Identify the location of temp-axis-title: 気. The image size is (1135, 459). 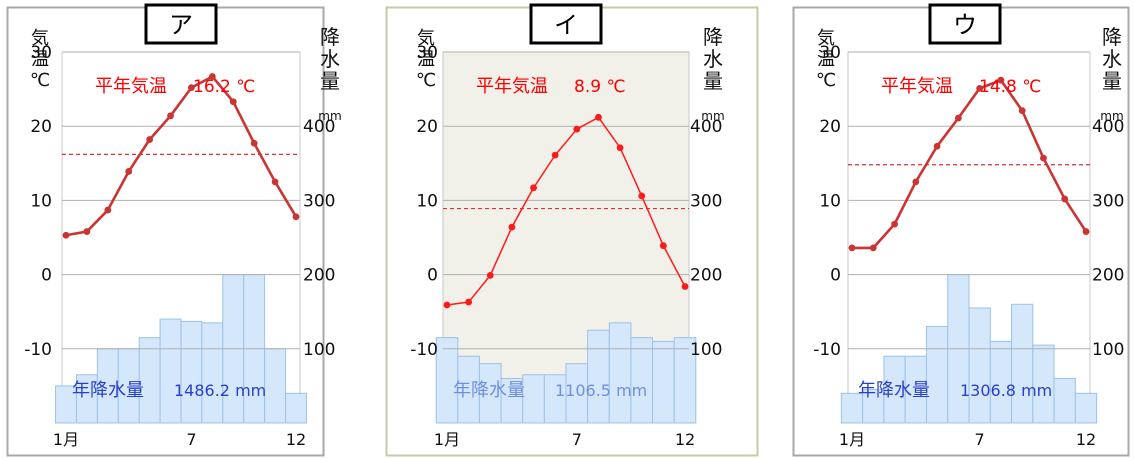
(826, 38).